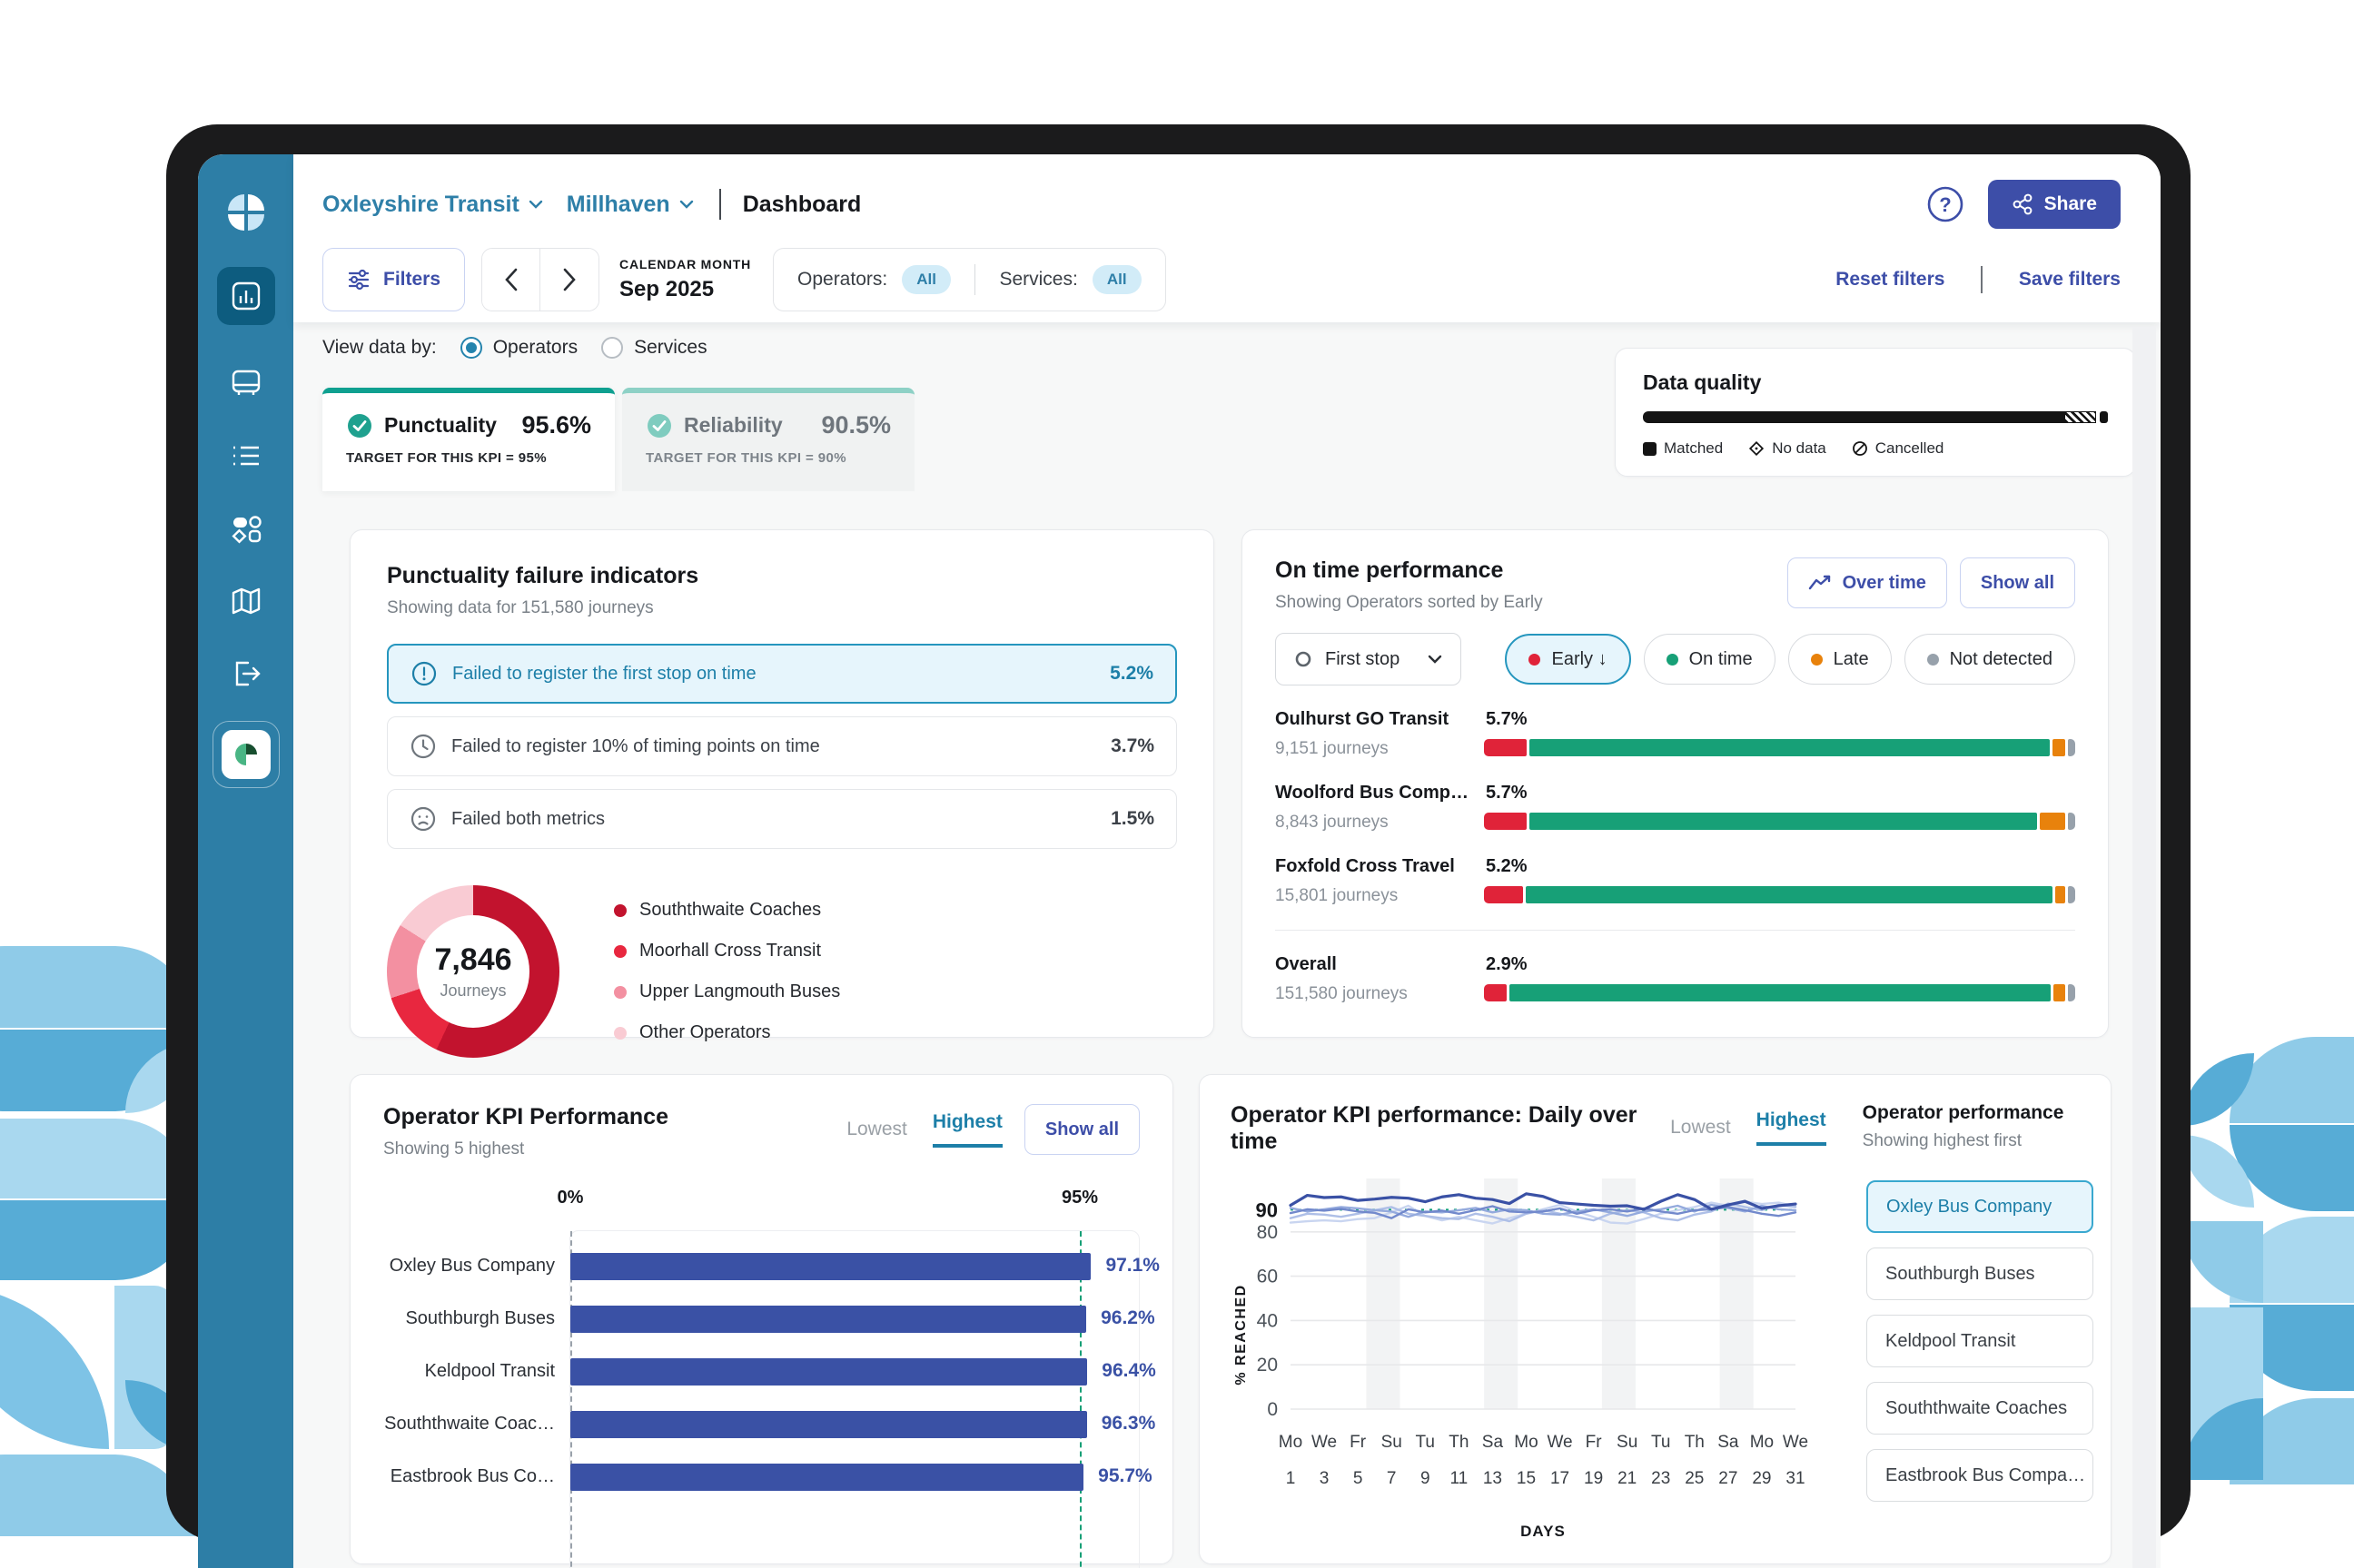 The height and width of the screenshot is (1568, 2354). I want to click on help-button: ?, so click(1945, 204).